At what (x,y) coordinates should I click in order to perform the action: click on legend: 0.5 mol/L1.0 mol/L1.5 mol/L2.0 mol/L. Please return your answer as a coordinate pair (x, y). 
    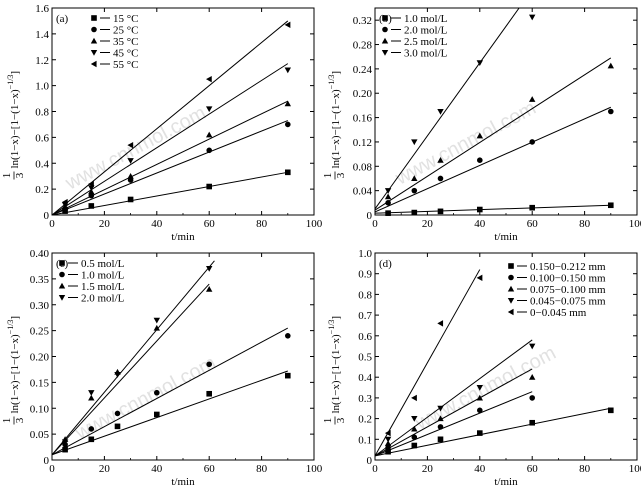
    Looking at the image, I should click on (91, 281).